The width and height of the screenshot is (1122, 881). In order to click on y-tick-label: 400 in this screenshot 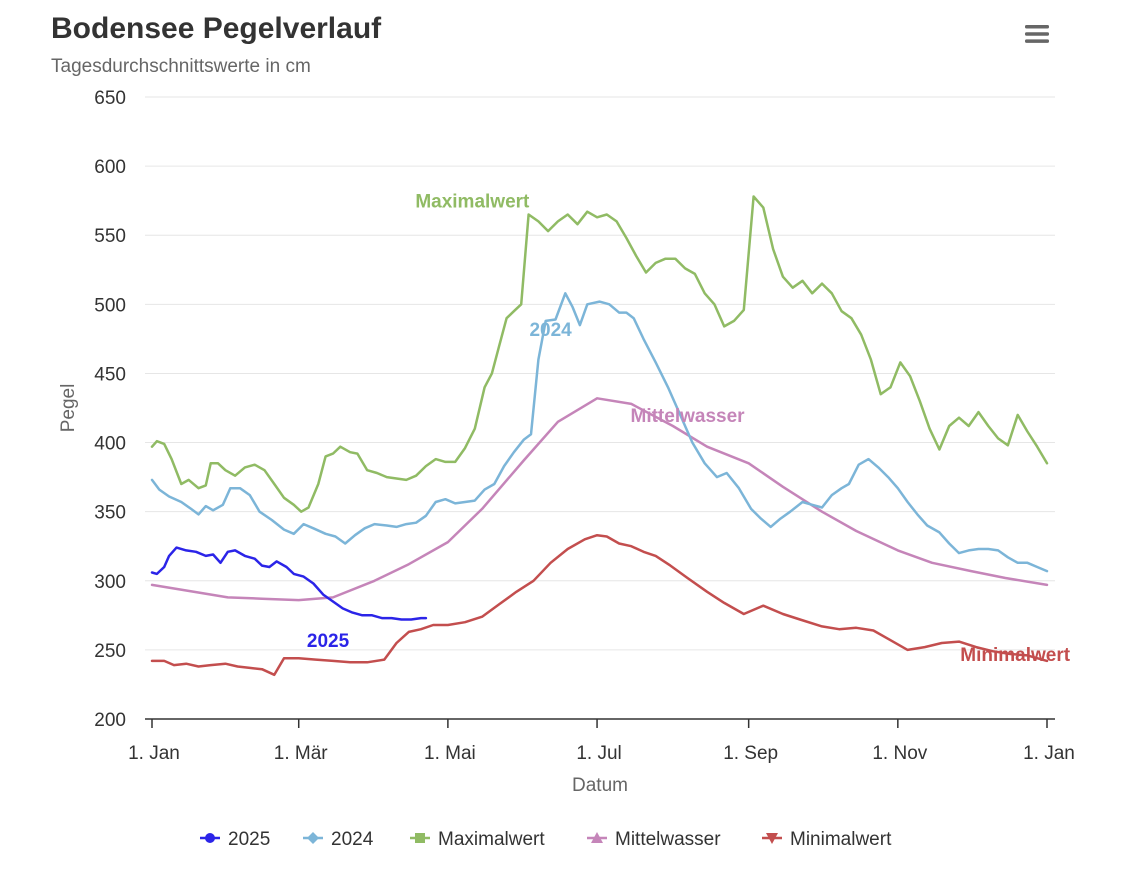, I will do `click(110, 444)`.